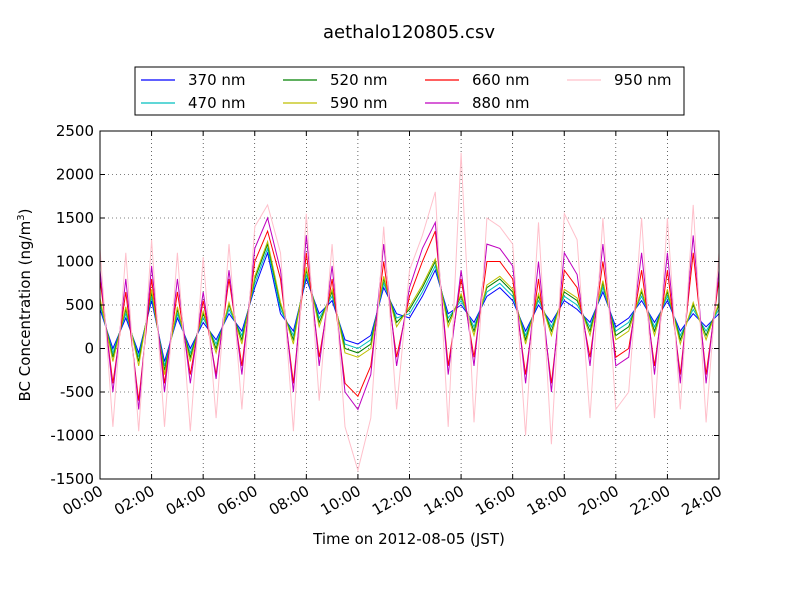  I want to click on legend-label: 520 nm, so click(359, 80).